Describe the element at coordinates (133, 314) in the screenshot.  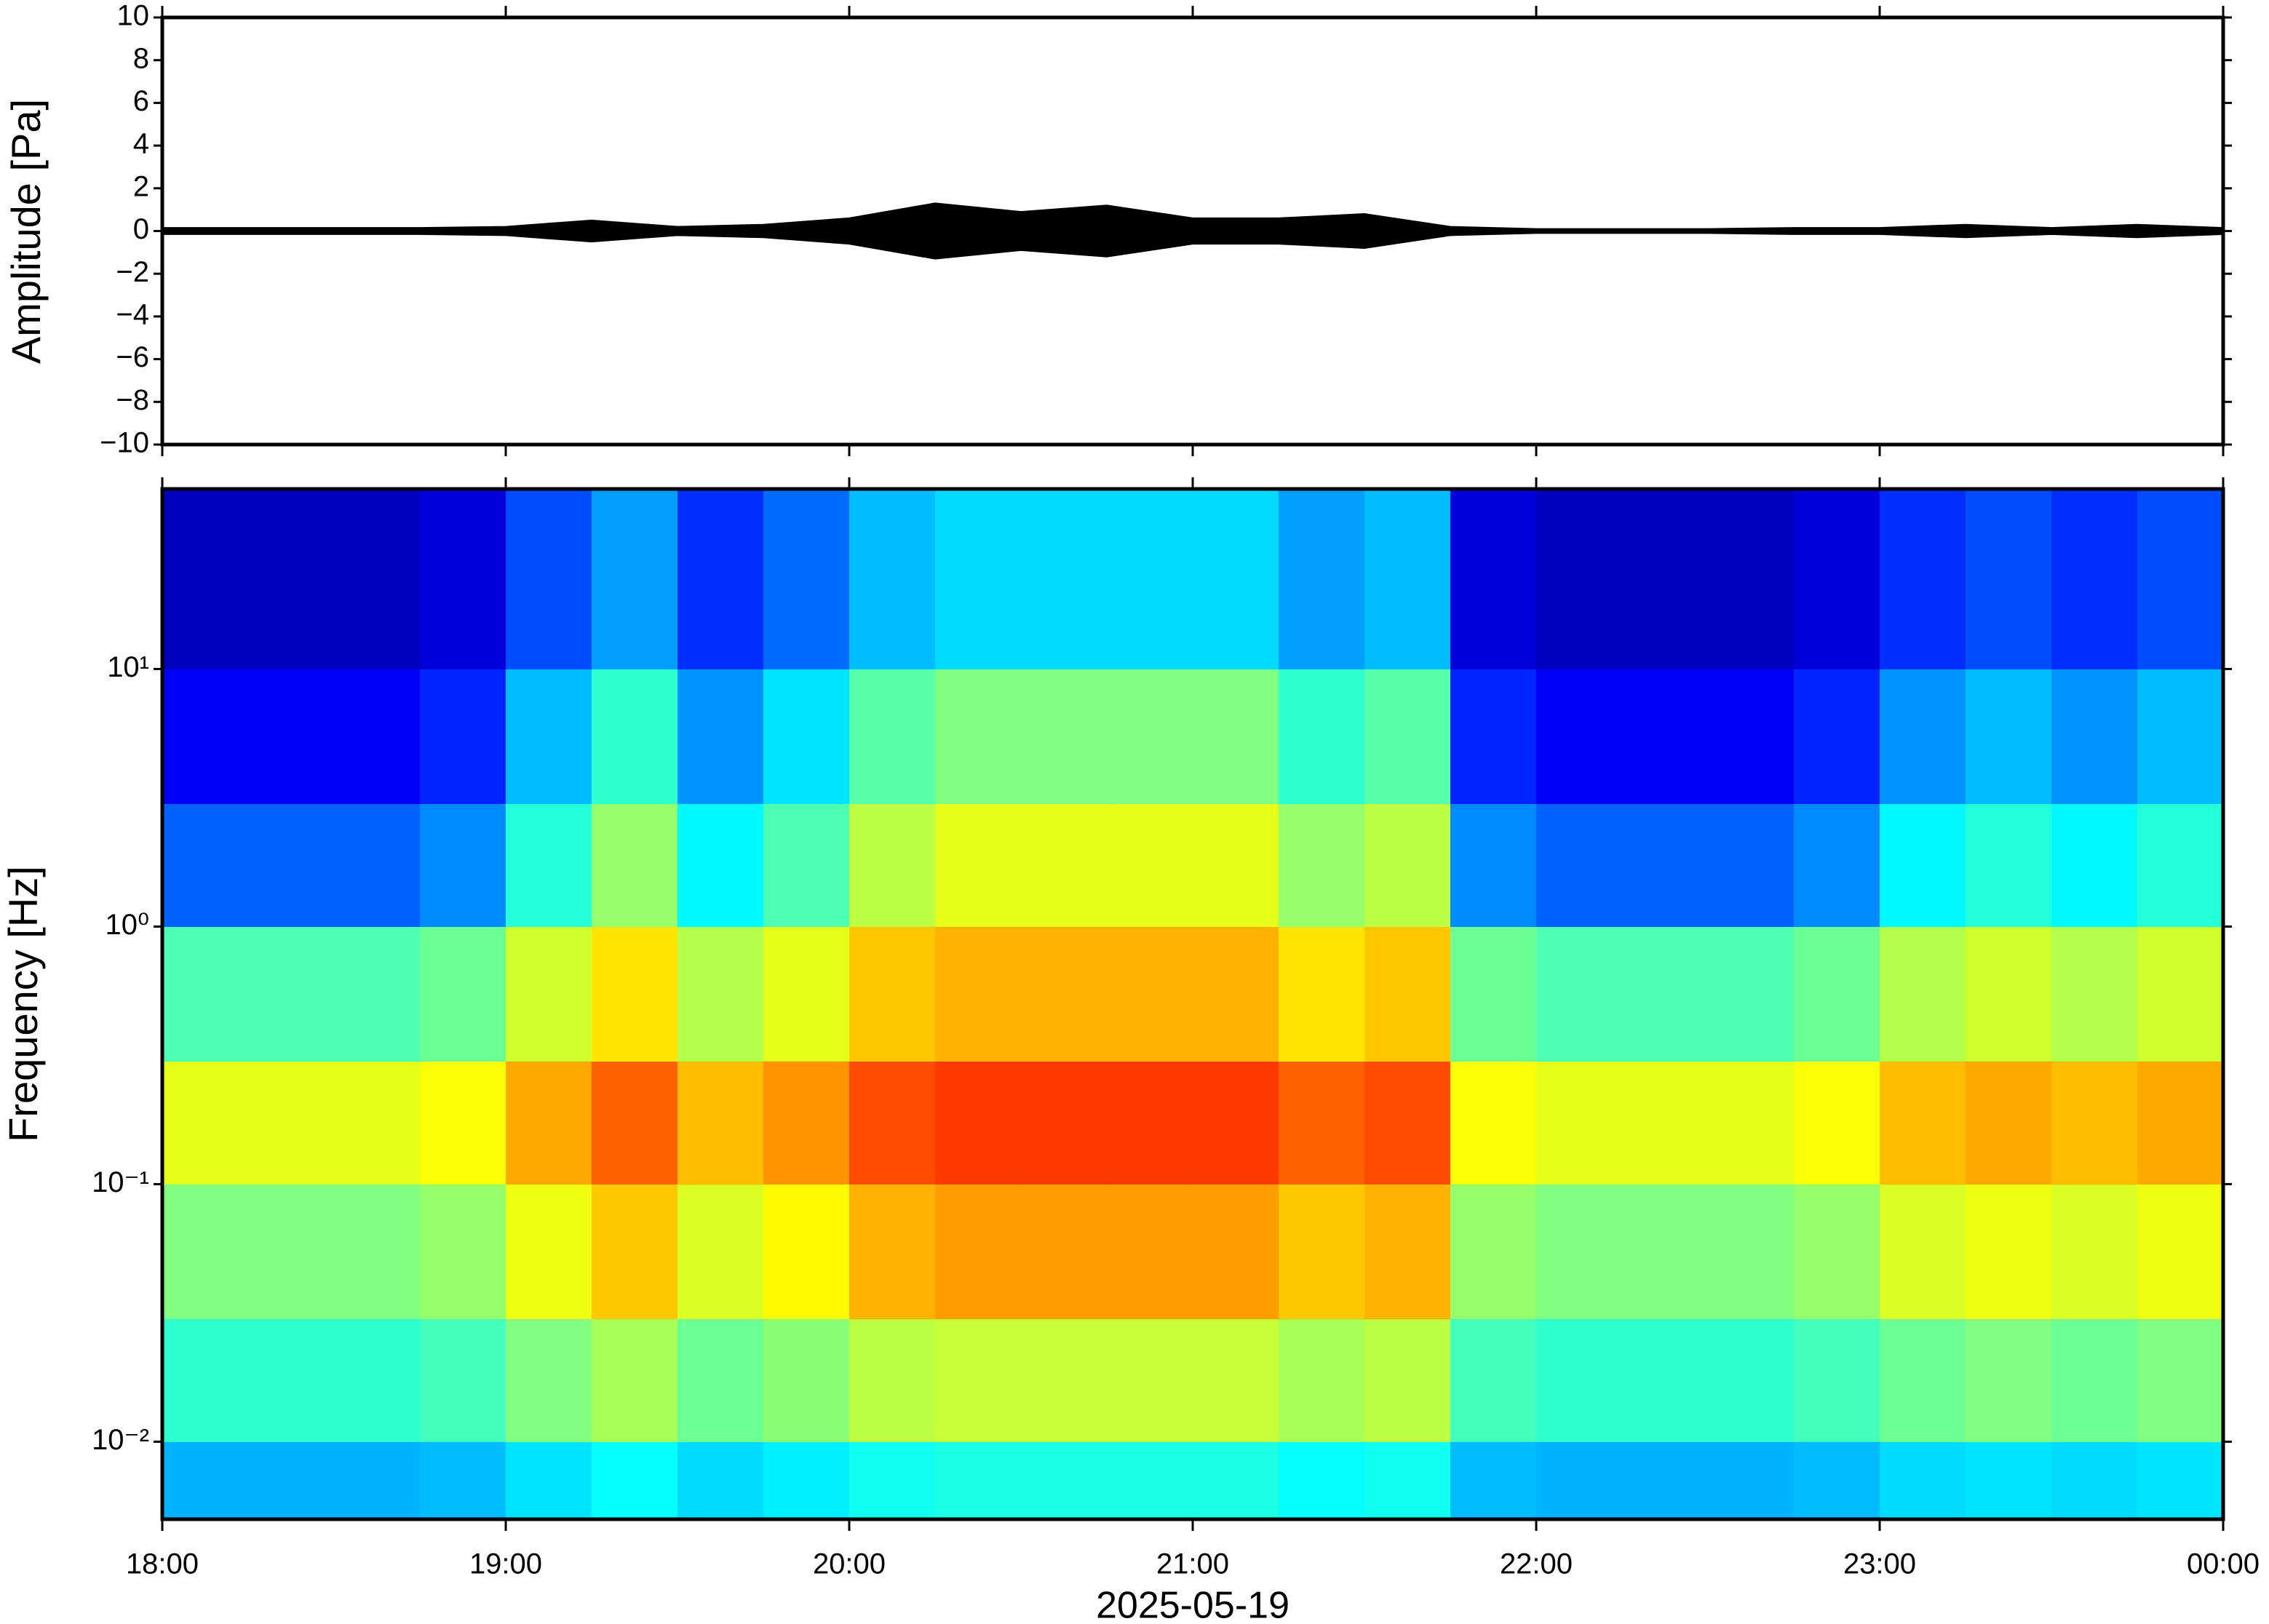
I see `y-tick-label: −4` at that location.